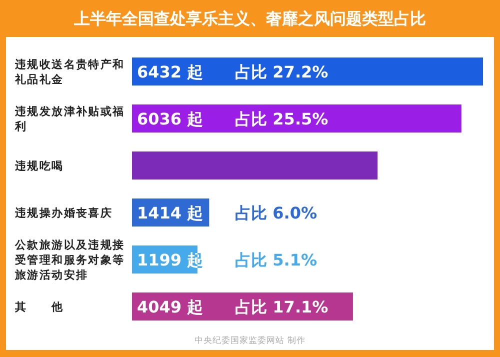 This screenshot has height=357, width=500. Describe the element at coordinates (249, 18) in the screenshot. I see `chart-title: 上半年全国查处享乐主义、奢靡之风问题类型占比` at that location.